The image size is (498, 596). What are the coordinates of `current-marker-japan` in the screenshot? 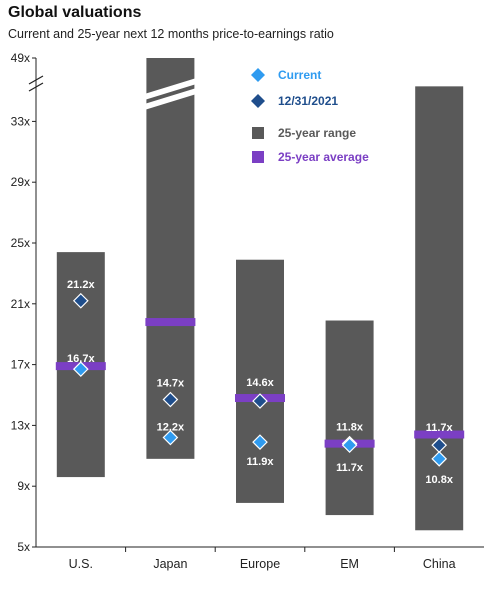 It's located at (170, 437).